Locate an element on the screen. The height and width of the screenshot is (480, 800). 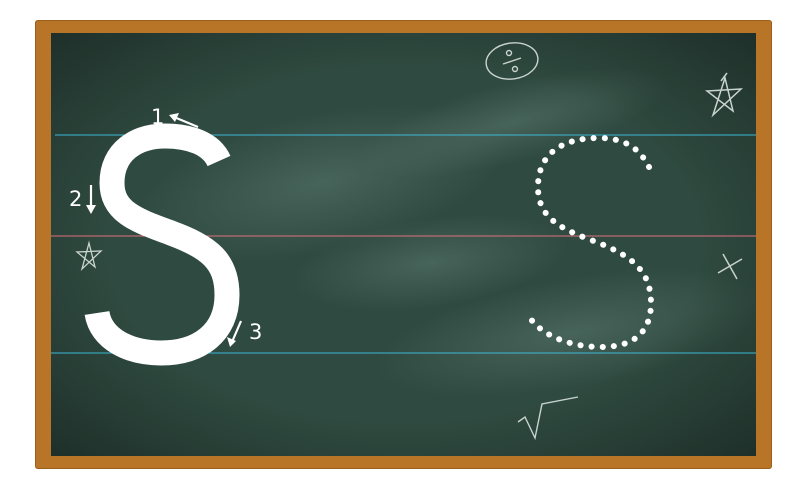
stroke-number-1: 1 is located at coordinates (158, 117).